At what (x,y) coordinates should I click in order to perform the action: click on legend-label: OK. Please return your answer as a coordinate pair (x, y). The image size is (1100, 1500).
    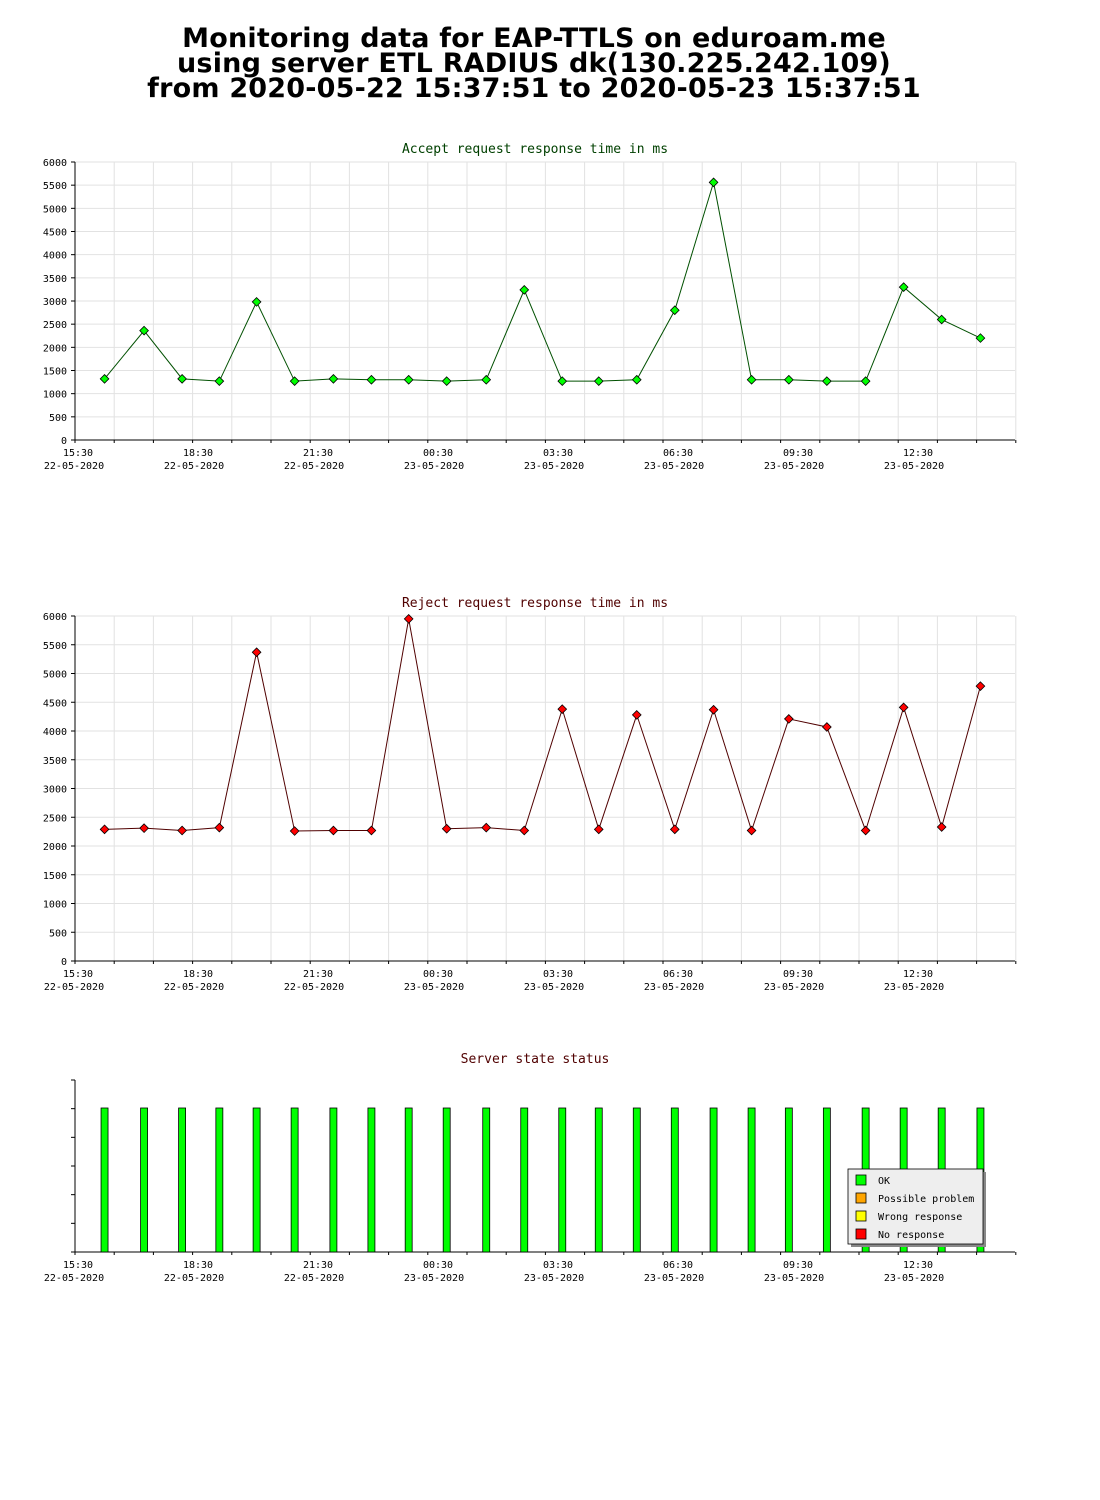
    Looking at the image, I should click on (884, 1181).